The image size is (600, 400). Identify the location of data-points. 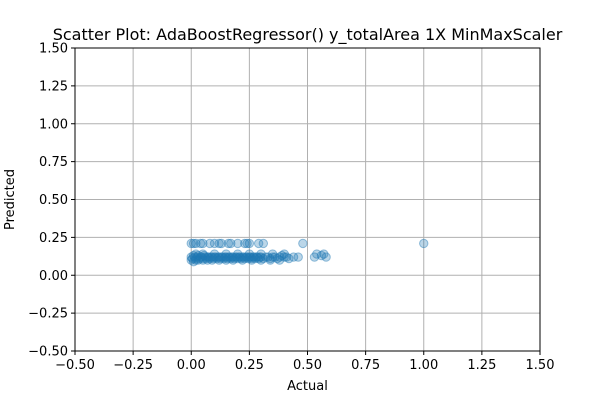
(307, 252).